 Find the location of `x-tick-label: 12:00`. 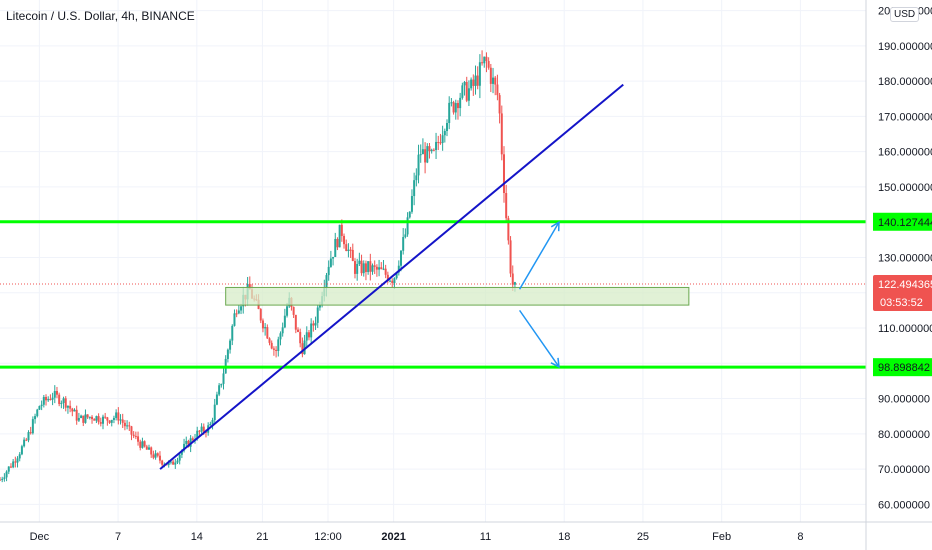

x-tick-label: 12:00 is located at coordinates (328, 537).